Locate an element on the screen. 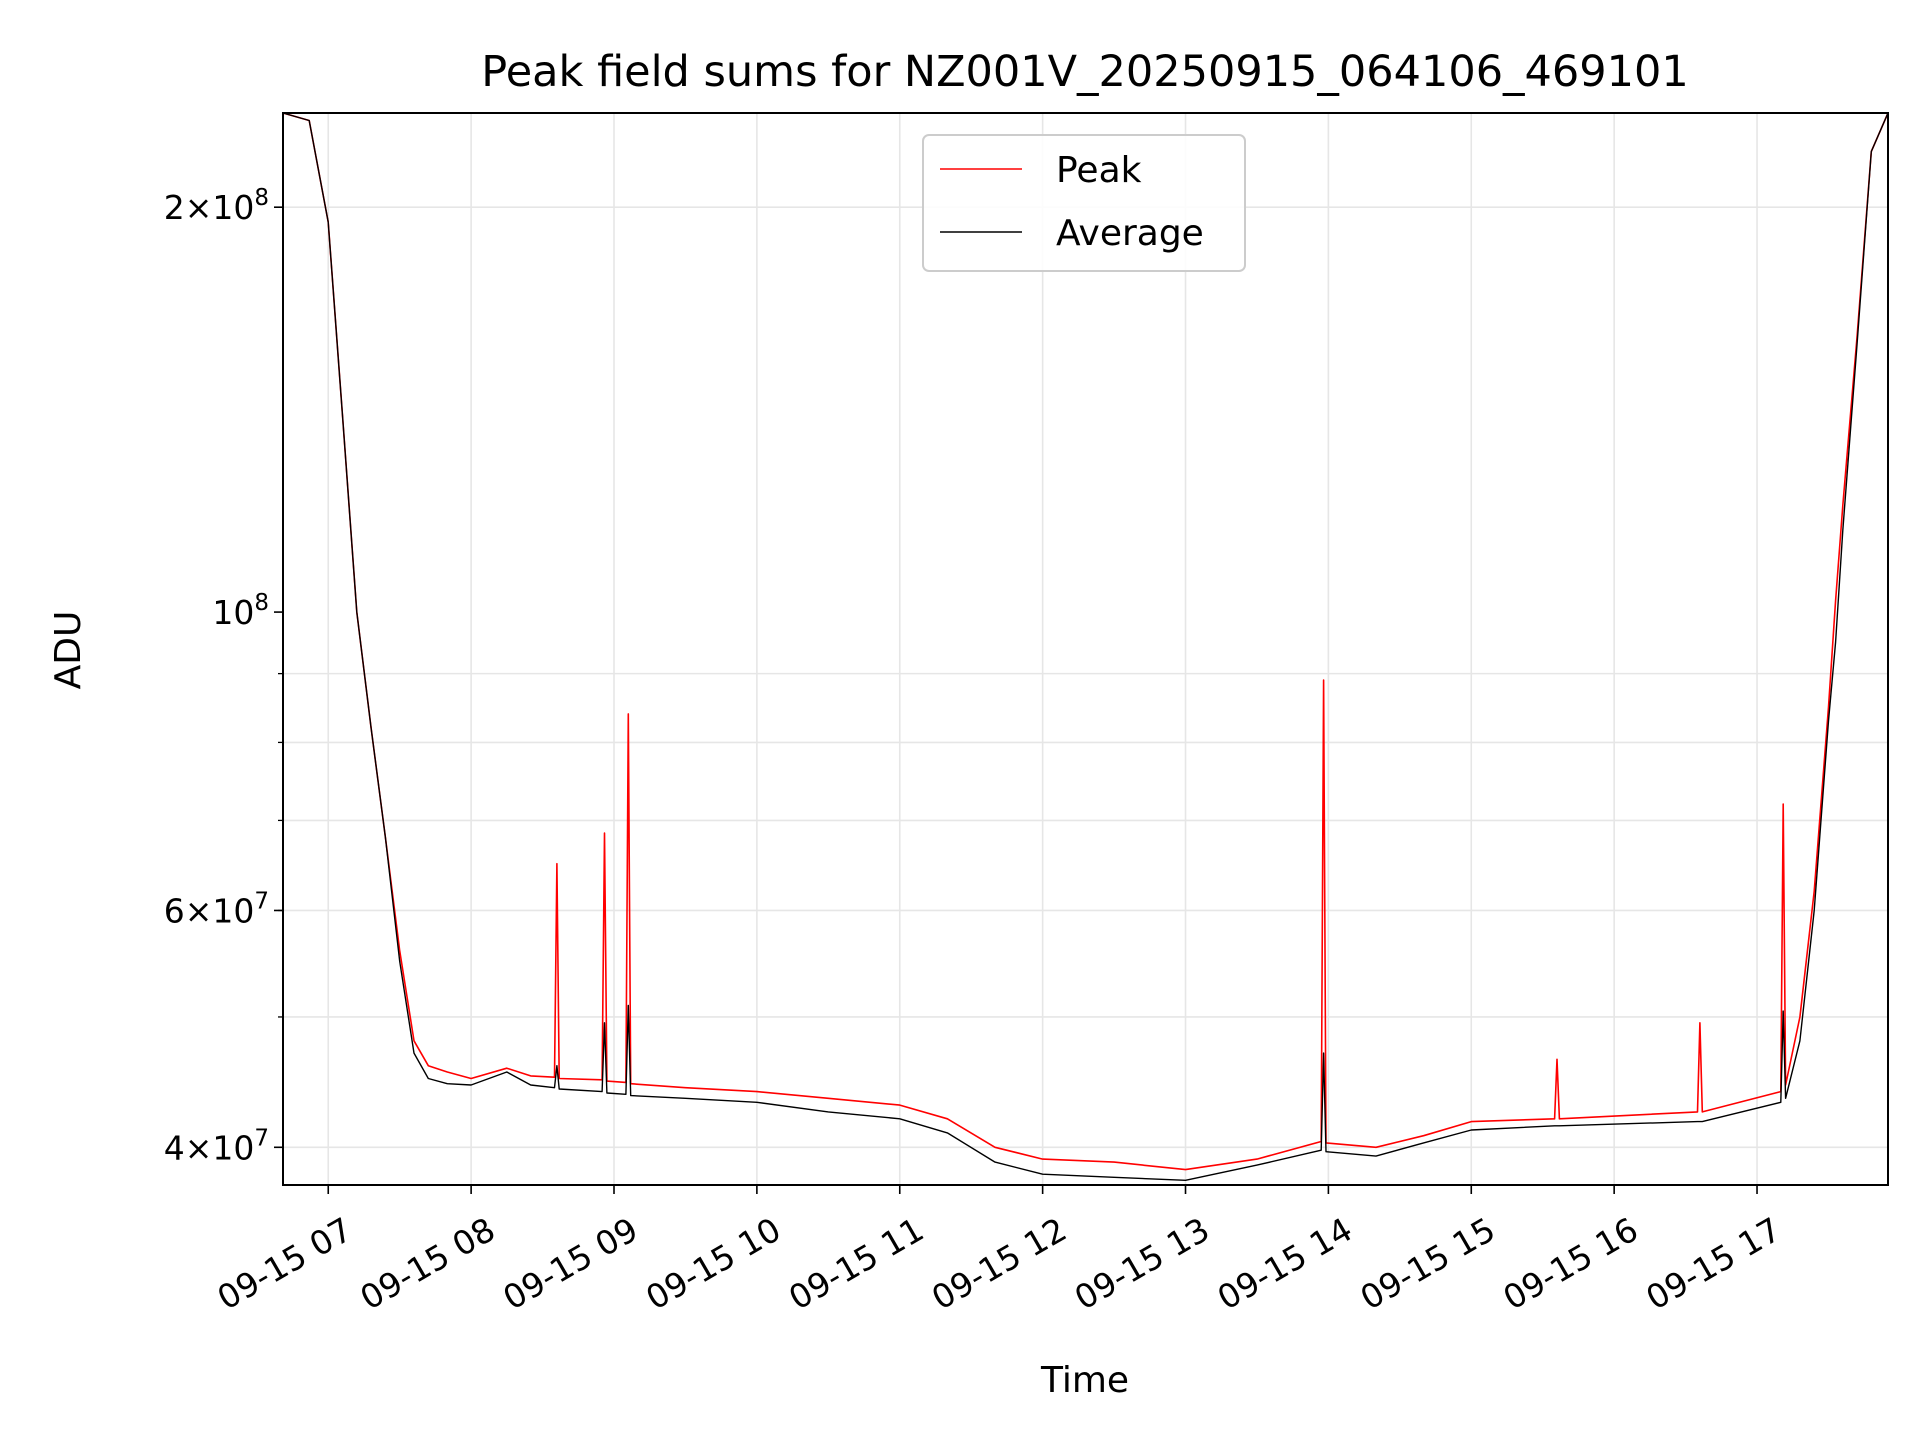 Image resolution: width=1920 pixels, height=1440 pixels. legend-label-peak: Peak is located at coordinates (1099, 170).